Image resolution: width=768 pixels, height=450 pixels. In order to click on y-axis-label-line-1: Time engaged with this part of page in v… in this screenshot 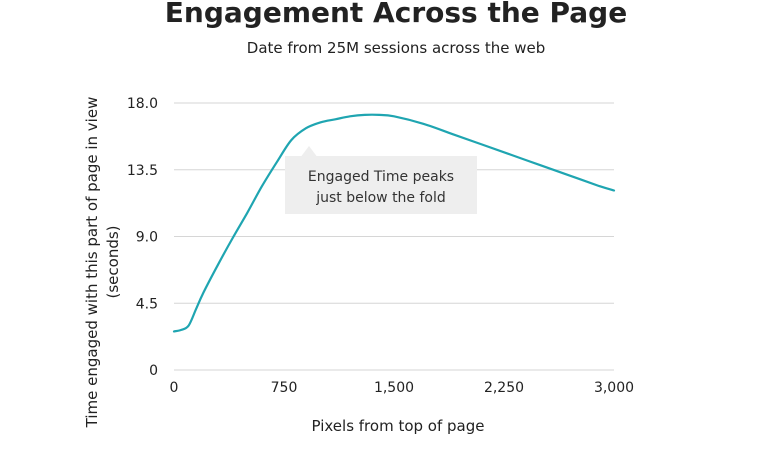, I will do `click(92, 263)`.